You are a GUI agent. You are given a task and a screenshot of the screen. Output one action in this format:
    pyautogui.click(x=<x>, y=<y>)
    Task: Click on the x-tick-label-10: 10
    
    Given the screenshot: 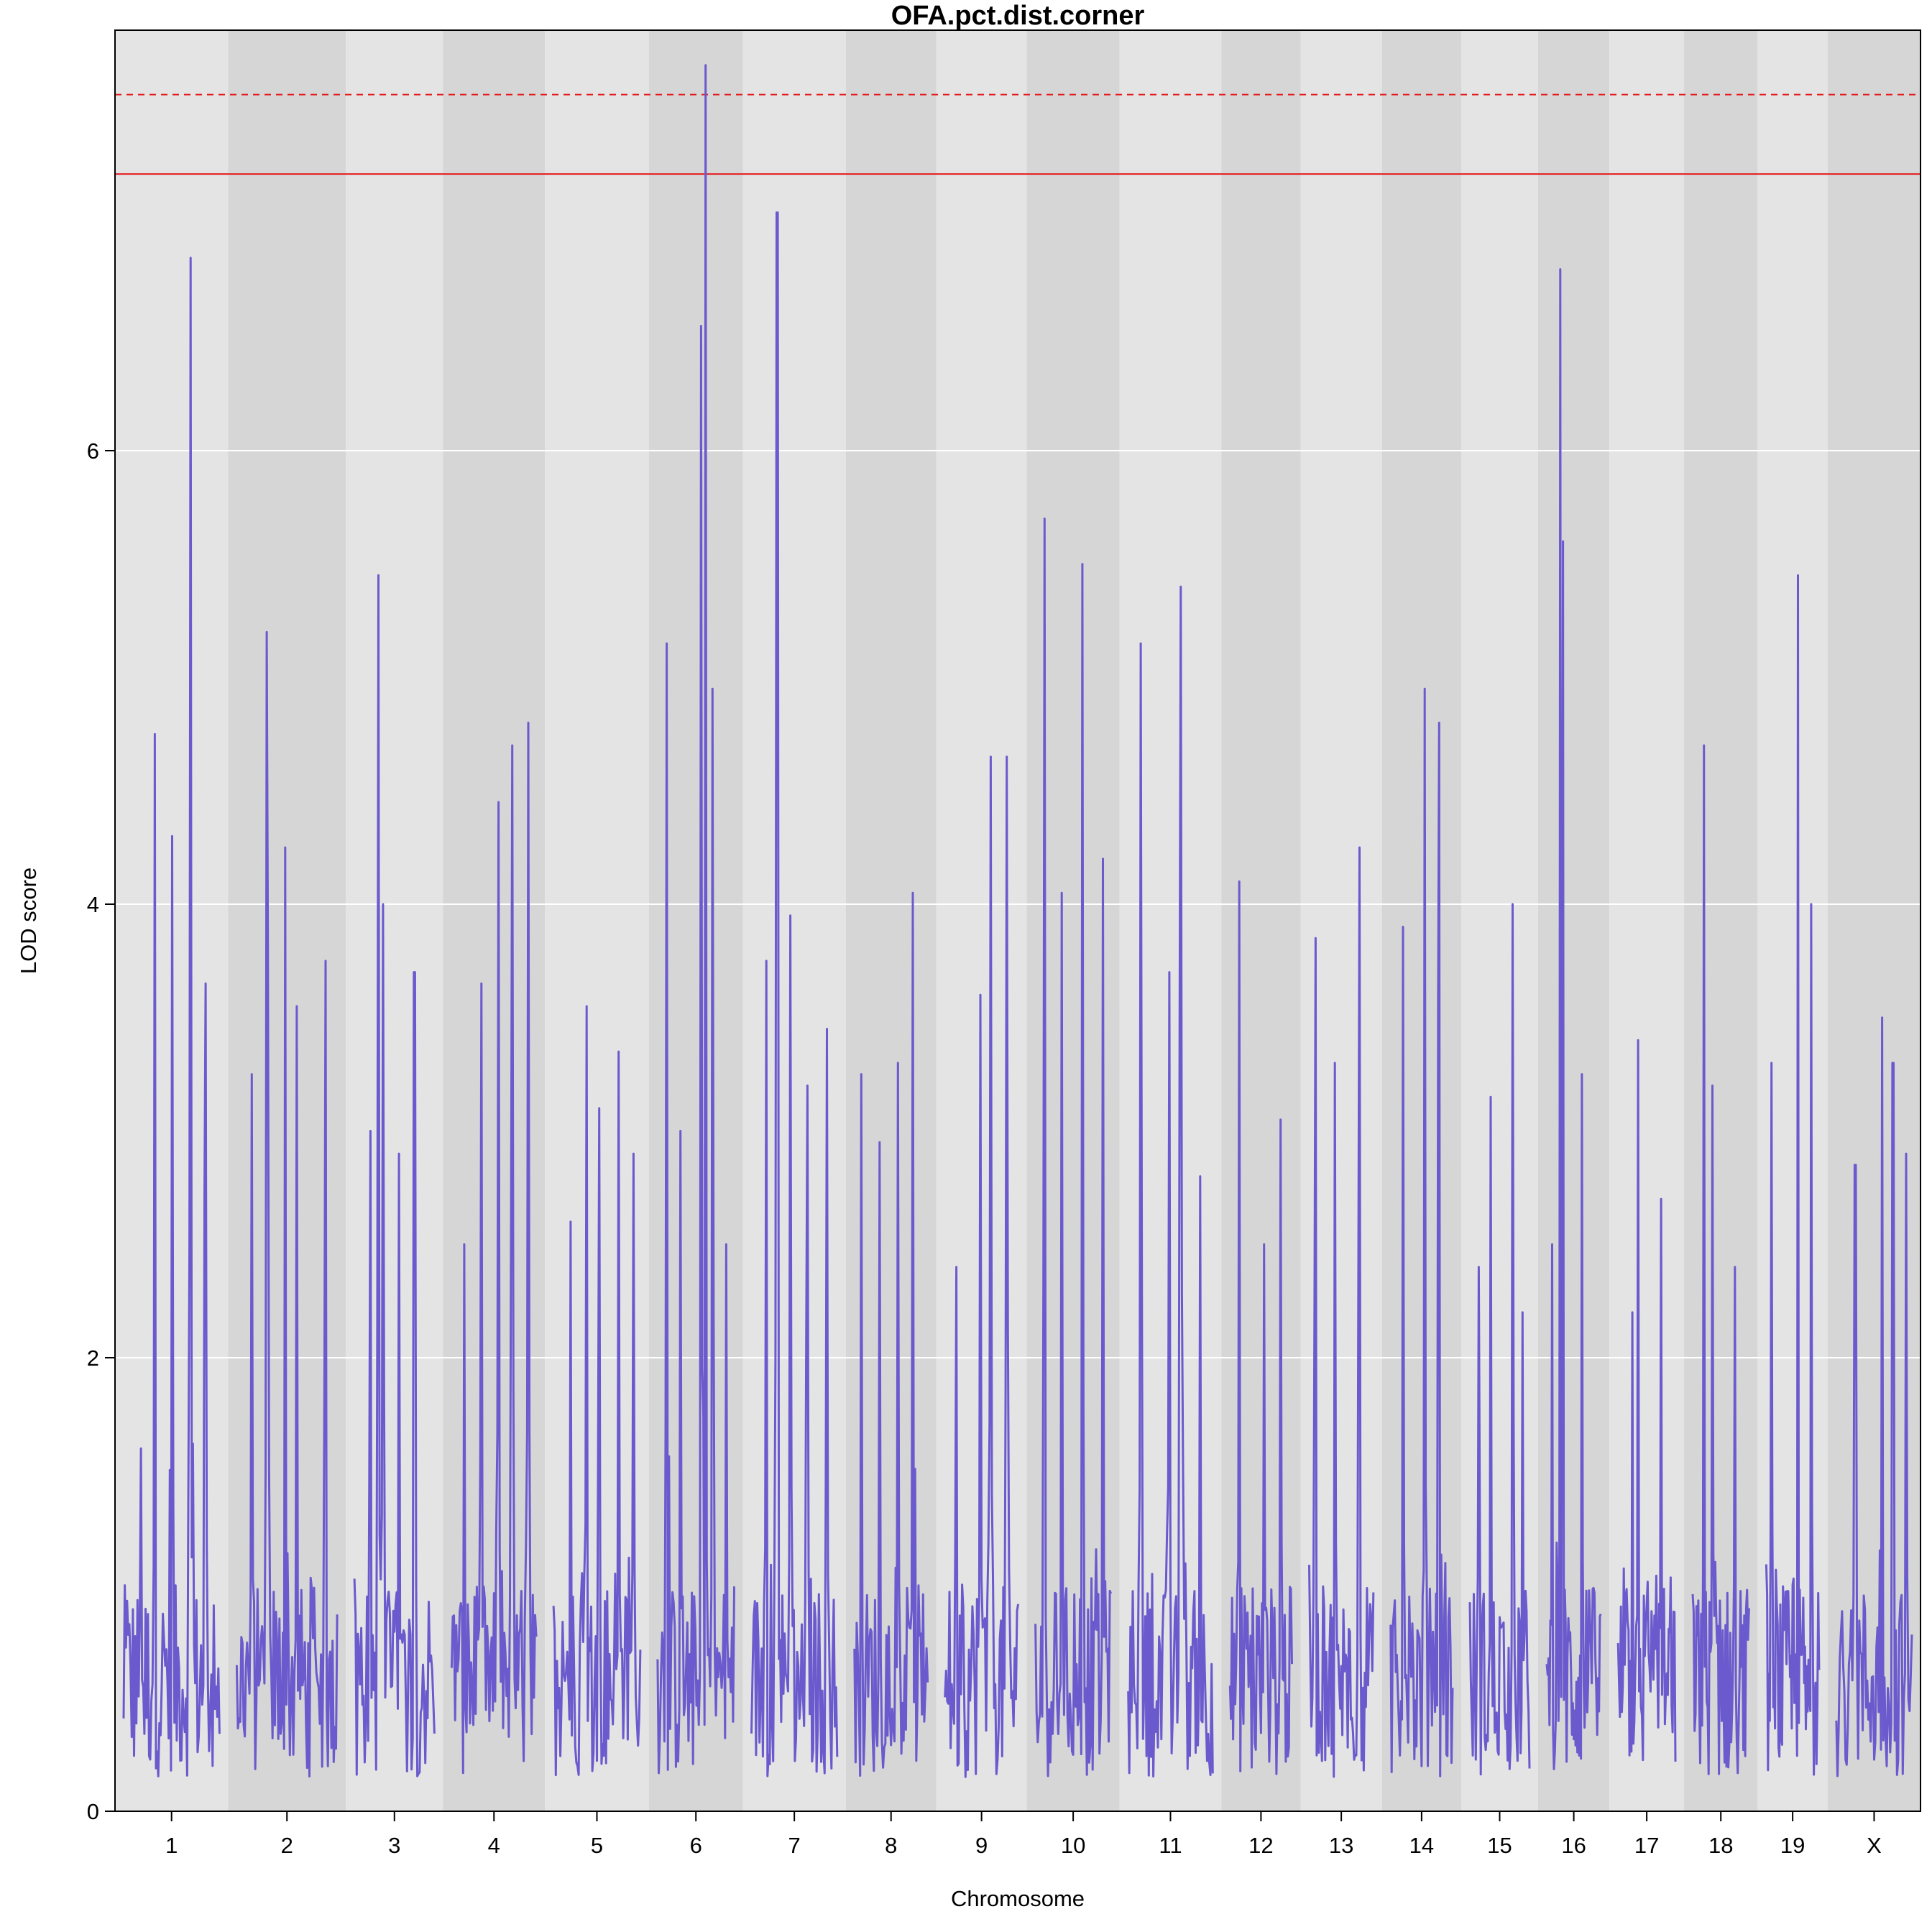 What is the action you would take?
    pyautogui.click(x=1073, y=1845)
    